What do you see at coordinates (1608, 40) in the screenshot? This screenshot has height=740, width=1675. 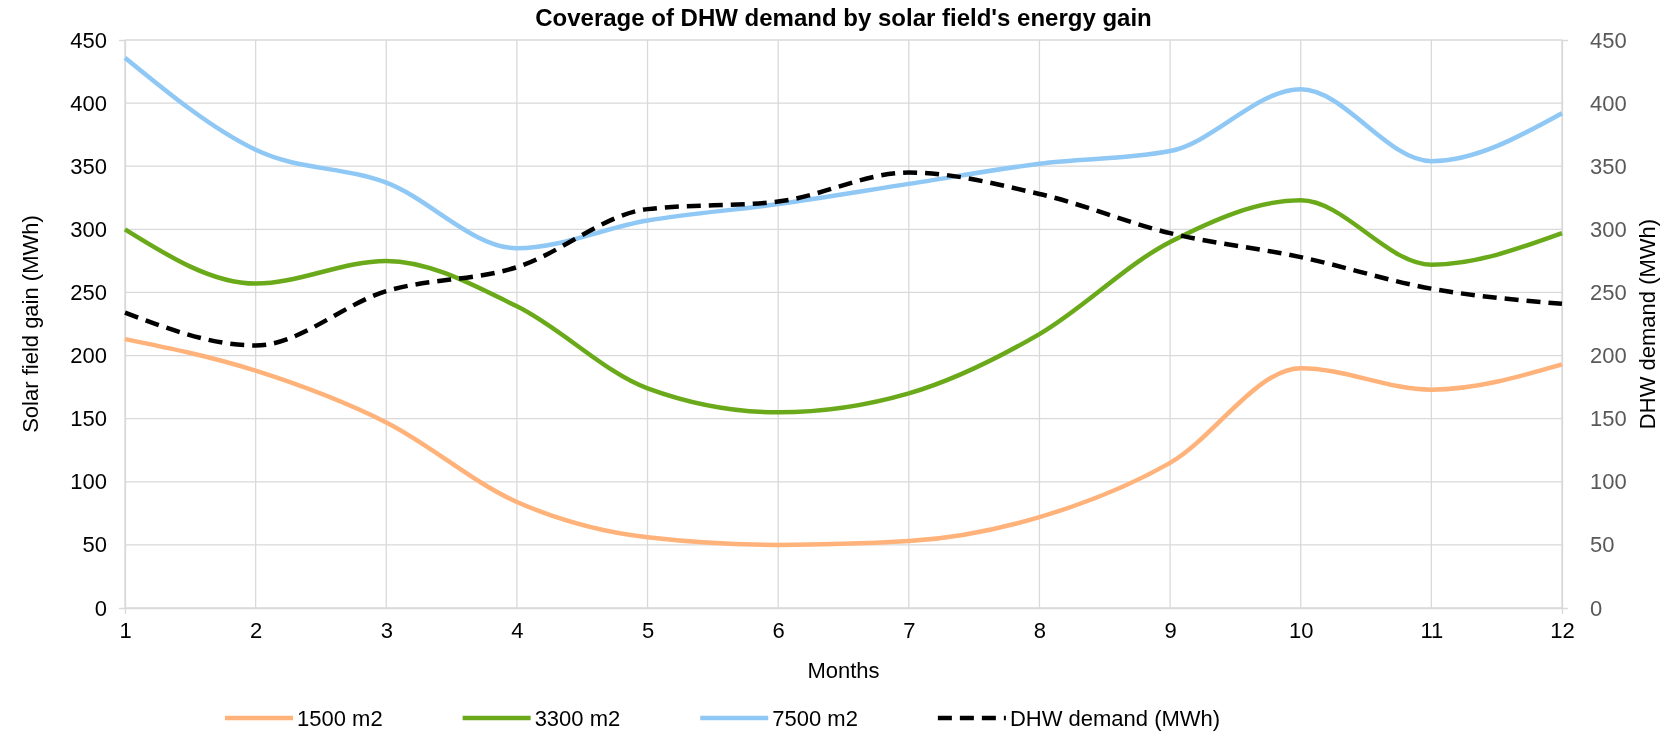 I see `y2-tick-label: 450` at bounding box center [1608, 40].